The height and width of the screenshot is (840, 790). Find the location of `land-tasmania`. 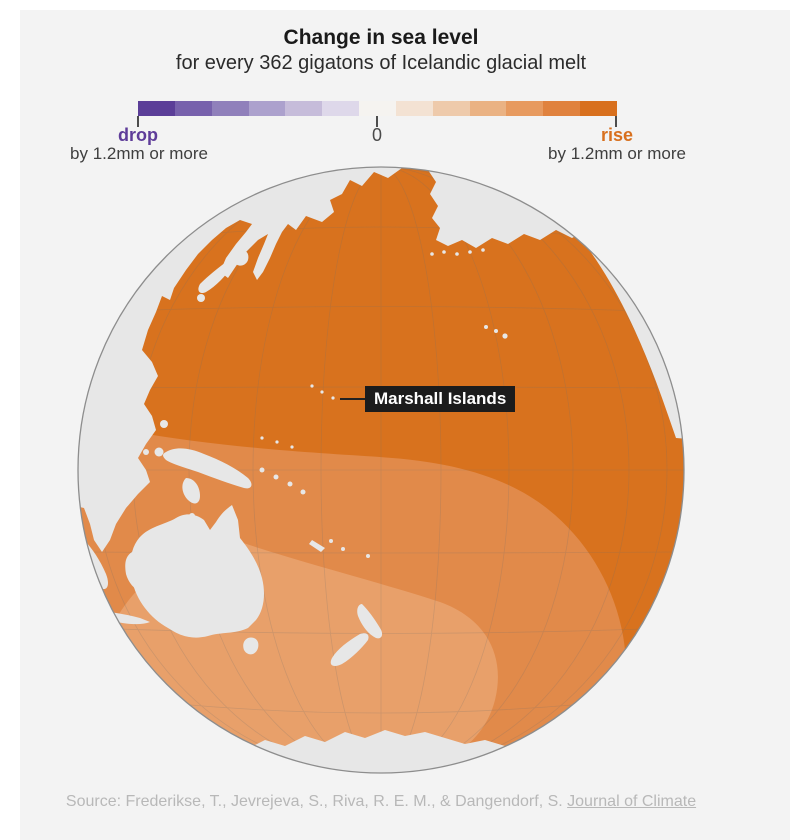

land-tasmania is located at coordinates (251, 646).